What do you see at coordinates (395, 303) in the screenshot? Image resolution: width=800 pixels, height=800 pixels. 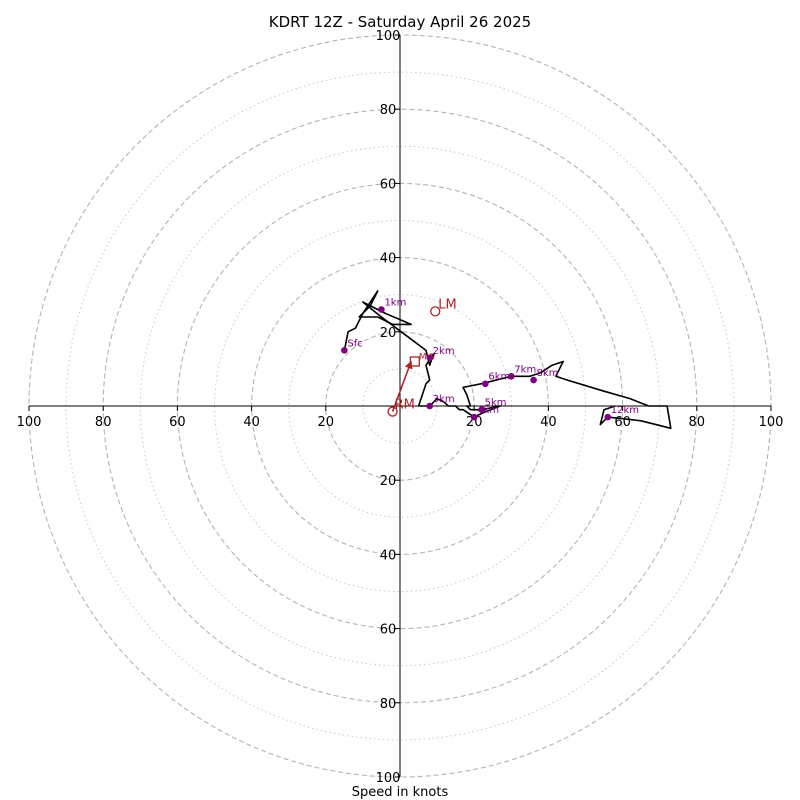 I see `height-marker-label: 1km` at bounding box center [395, 303].